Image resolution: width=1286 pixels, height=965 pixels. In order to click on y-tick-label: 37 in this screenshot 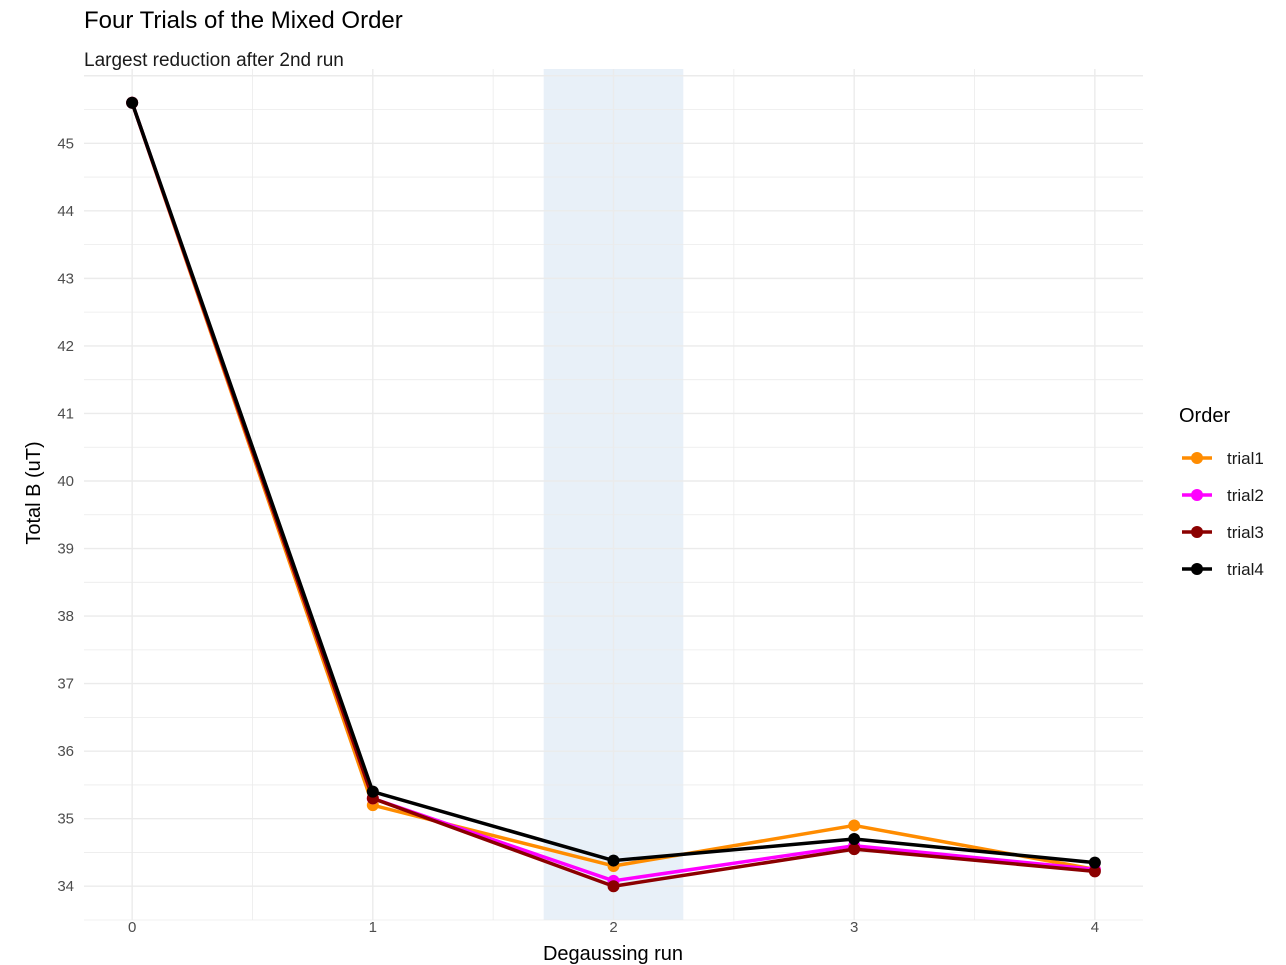, I will do `click(65, 684)`.